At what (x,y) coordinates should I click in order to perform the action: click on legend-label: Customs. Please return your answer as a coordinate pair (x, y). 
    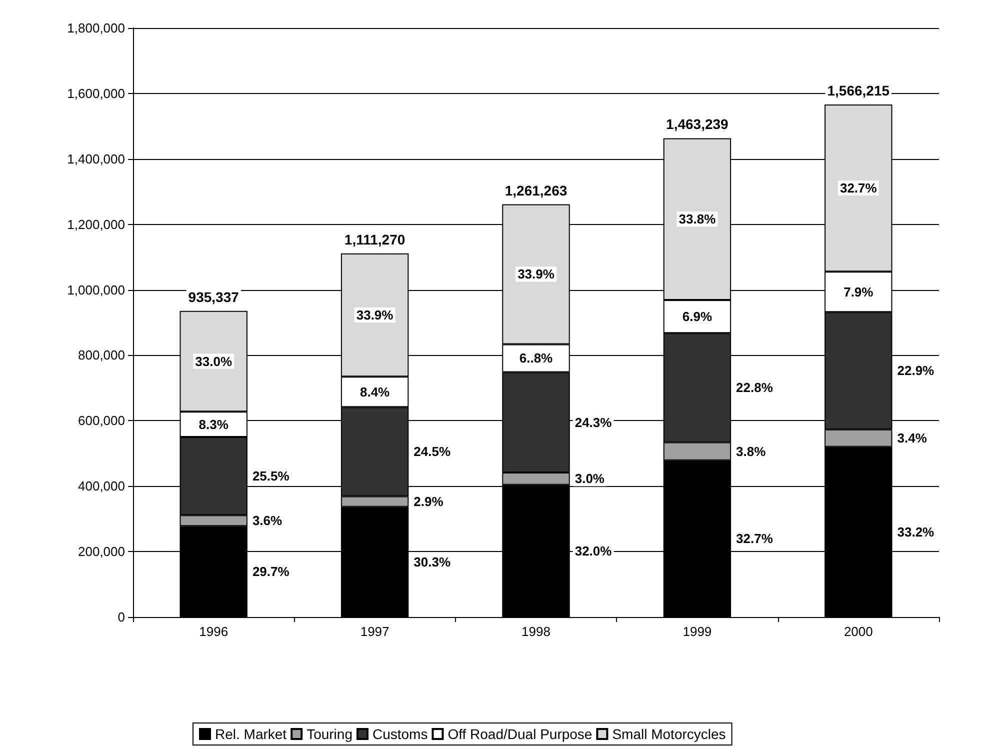
    Looking at the image, I should click on (400, 734).